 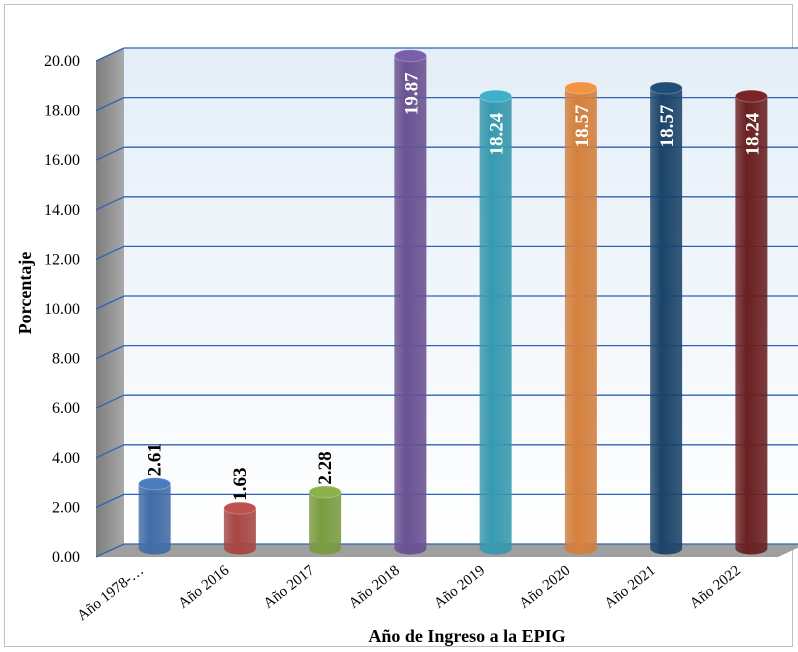 What do you see at coordinates (62, 259) in the screenshot?
I see `y-tick-label: 12.00` at bounding box center [62, 259].